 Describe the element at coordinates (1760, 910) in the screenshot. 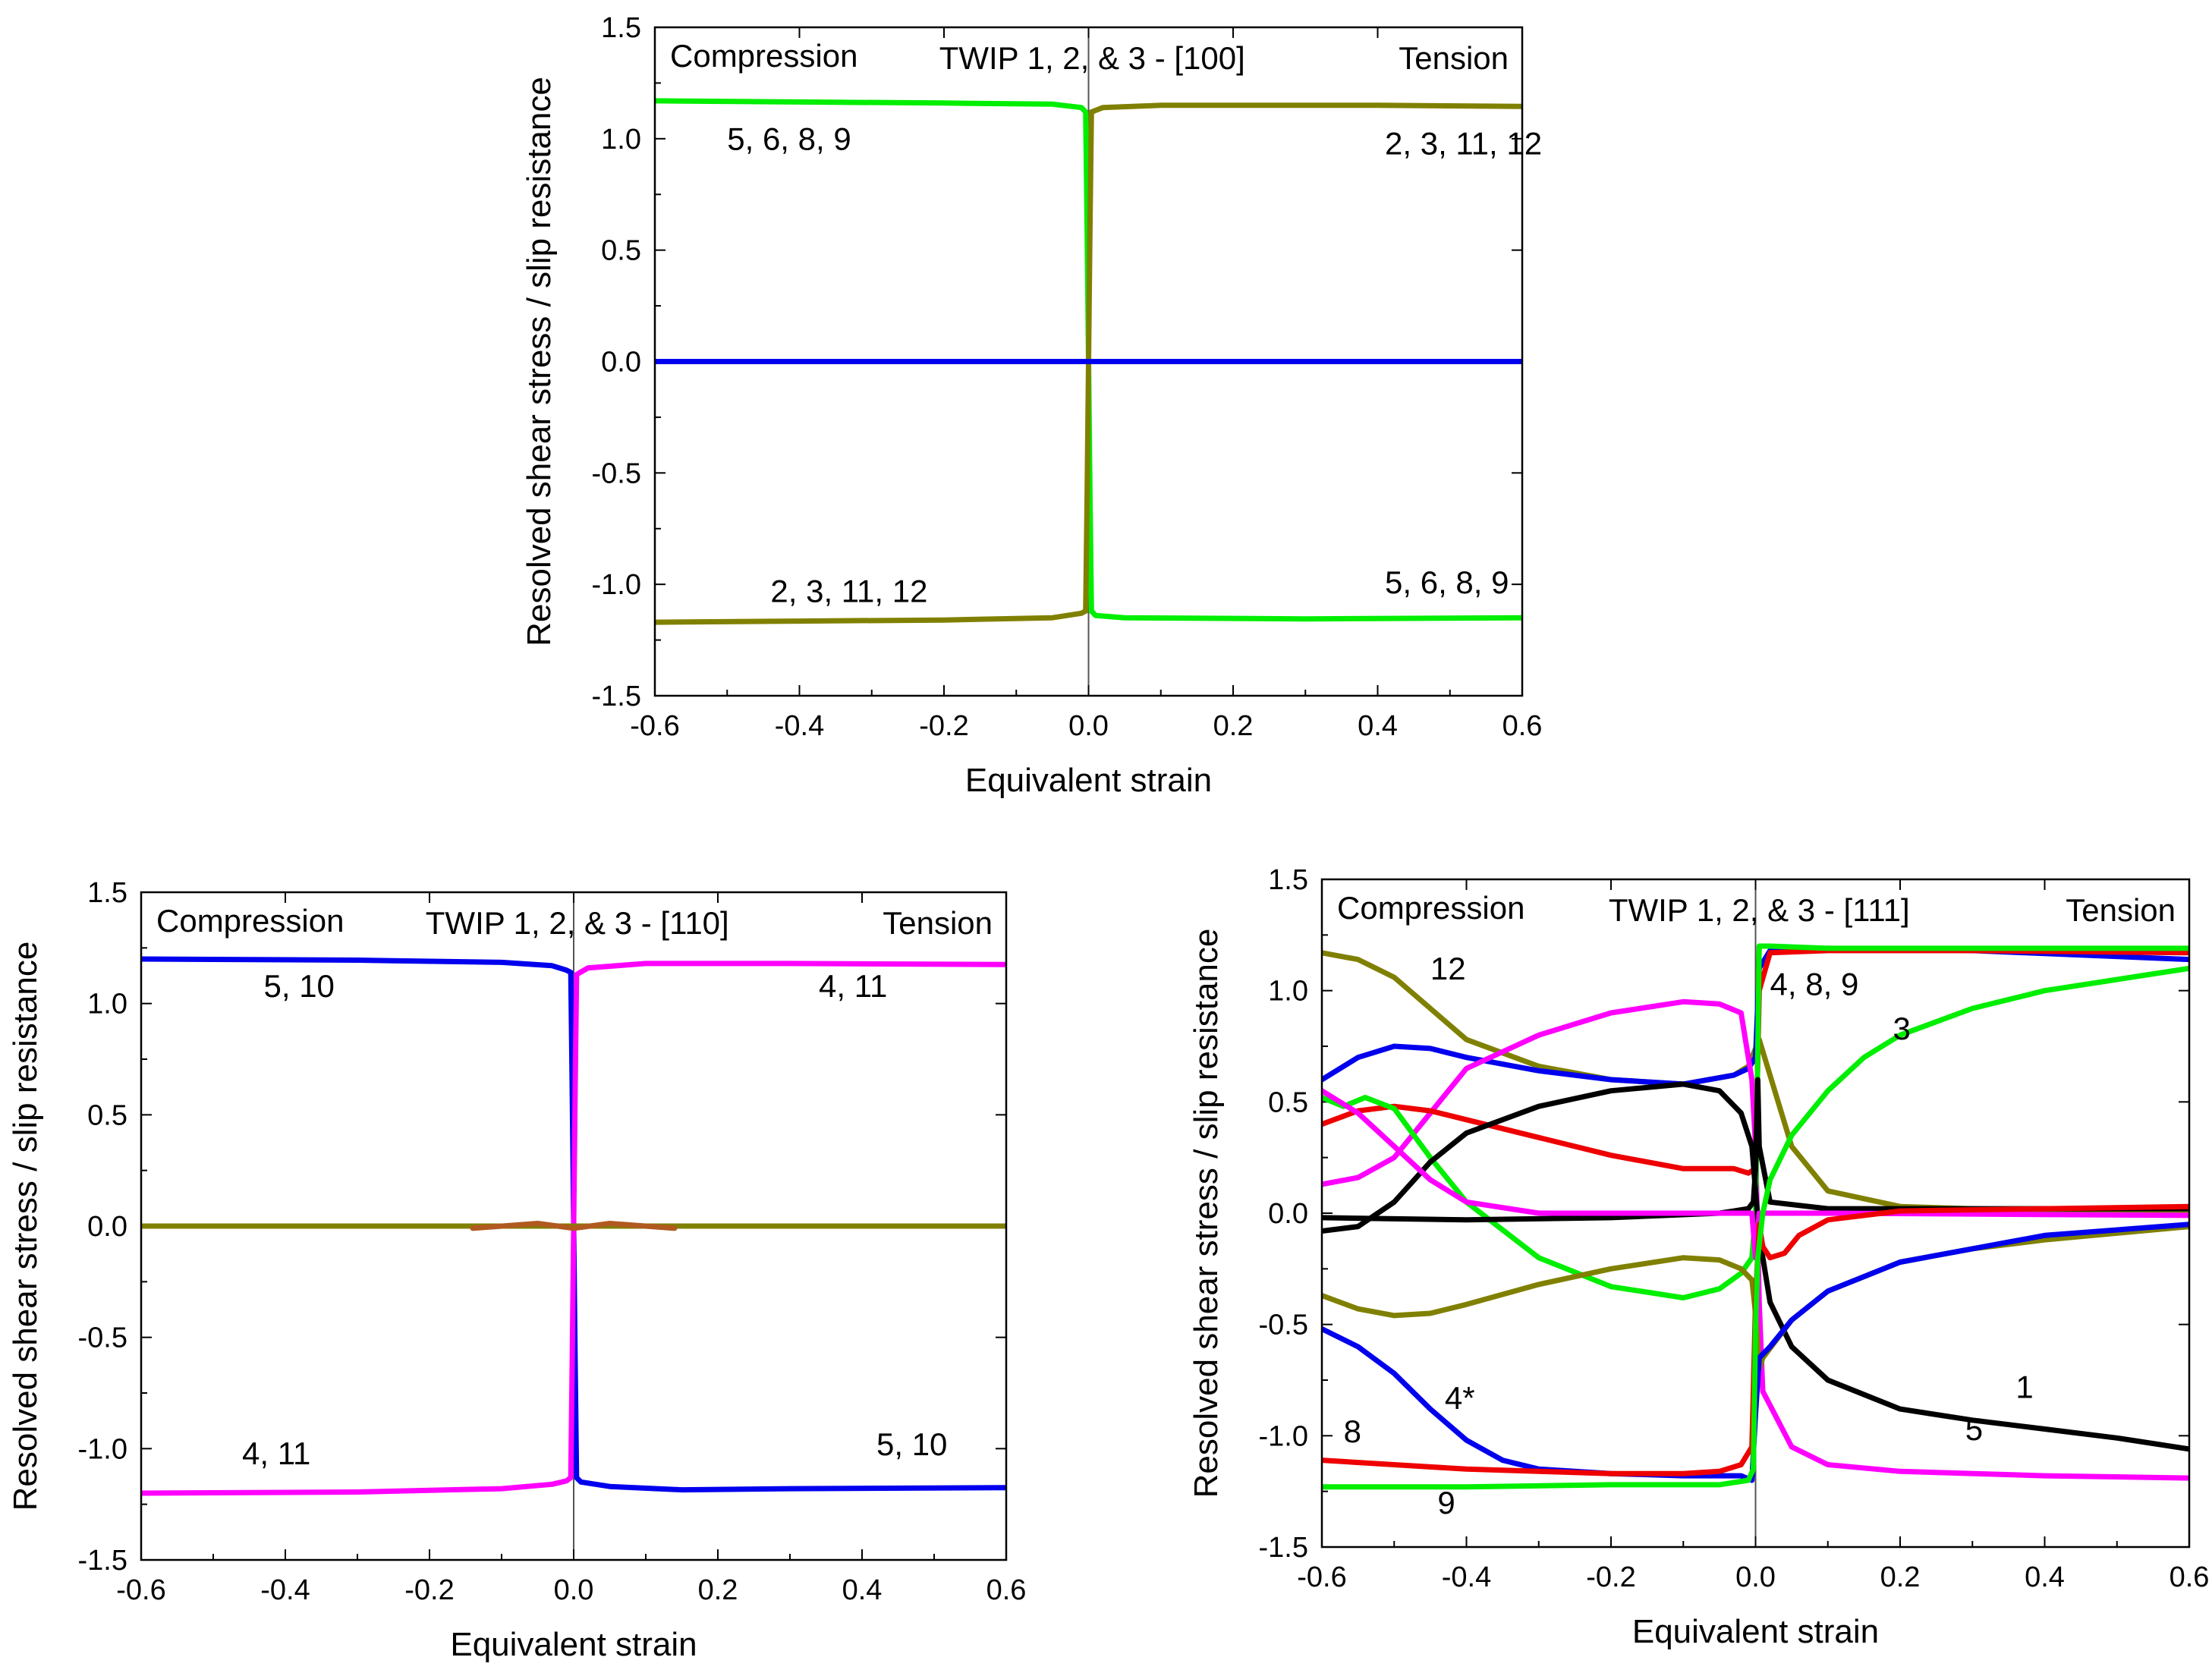

I see `chart-title: TWIP 1, 2, & 3 - [111]` at that location.